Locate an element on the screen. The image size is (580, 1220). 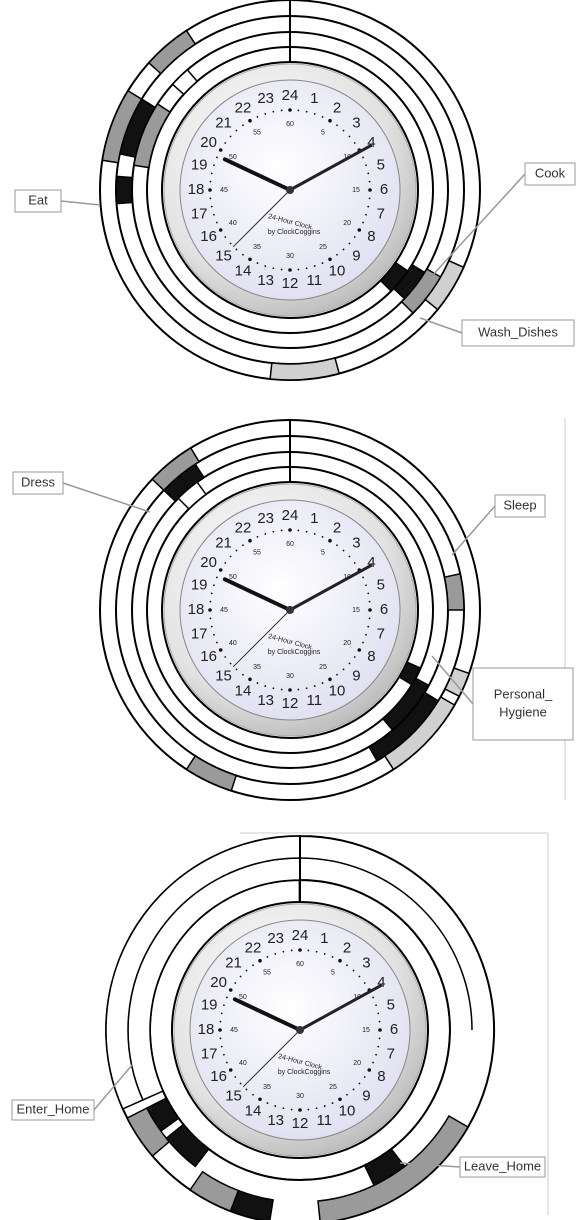
hour-label: 18 is located at coordinates (206, 1029).